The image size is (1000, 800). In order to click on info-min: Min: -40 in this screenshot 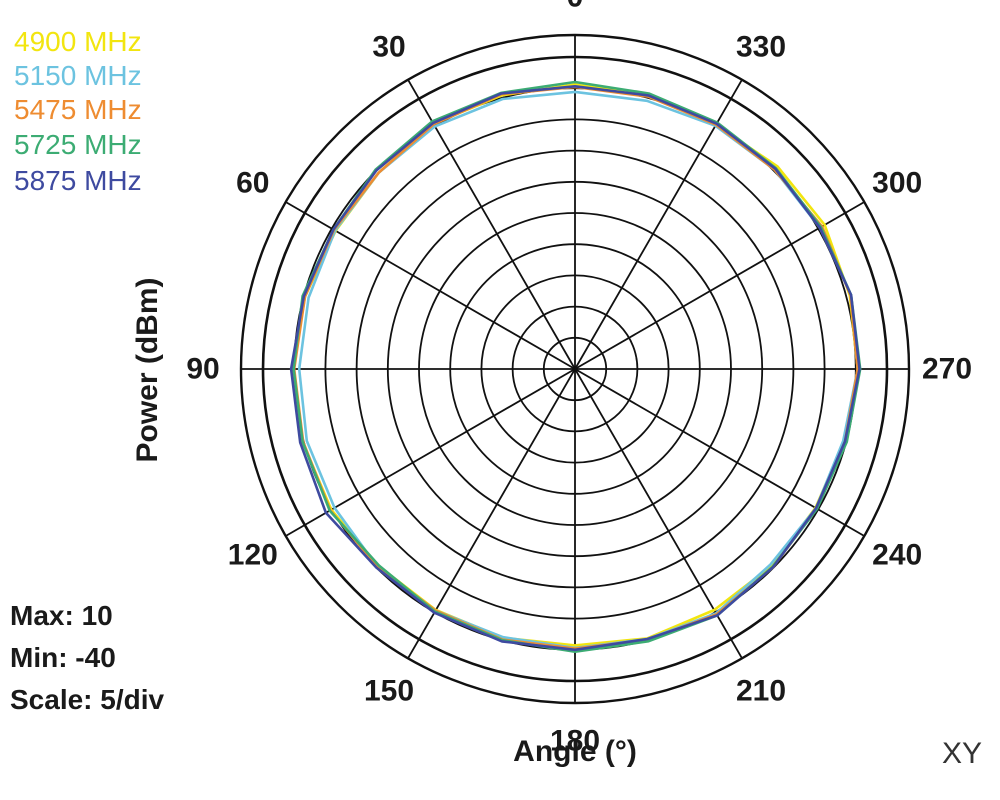, I will do `click(63, 657)`.